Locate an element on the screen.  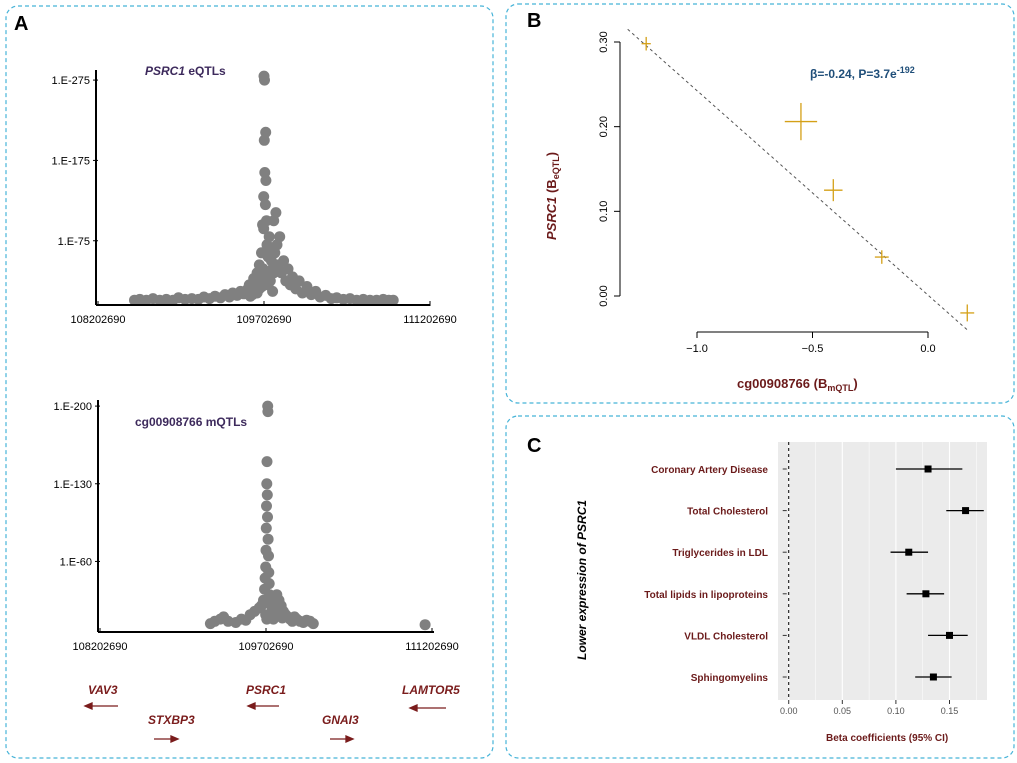
eqtl-x-tick-label: 109702690 is located at coordinates (263, 320).